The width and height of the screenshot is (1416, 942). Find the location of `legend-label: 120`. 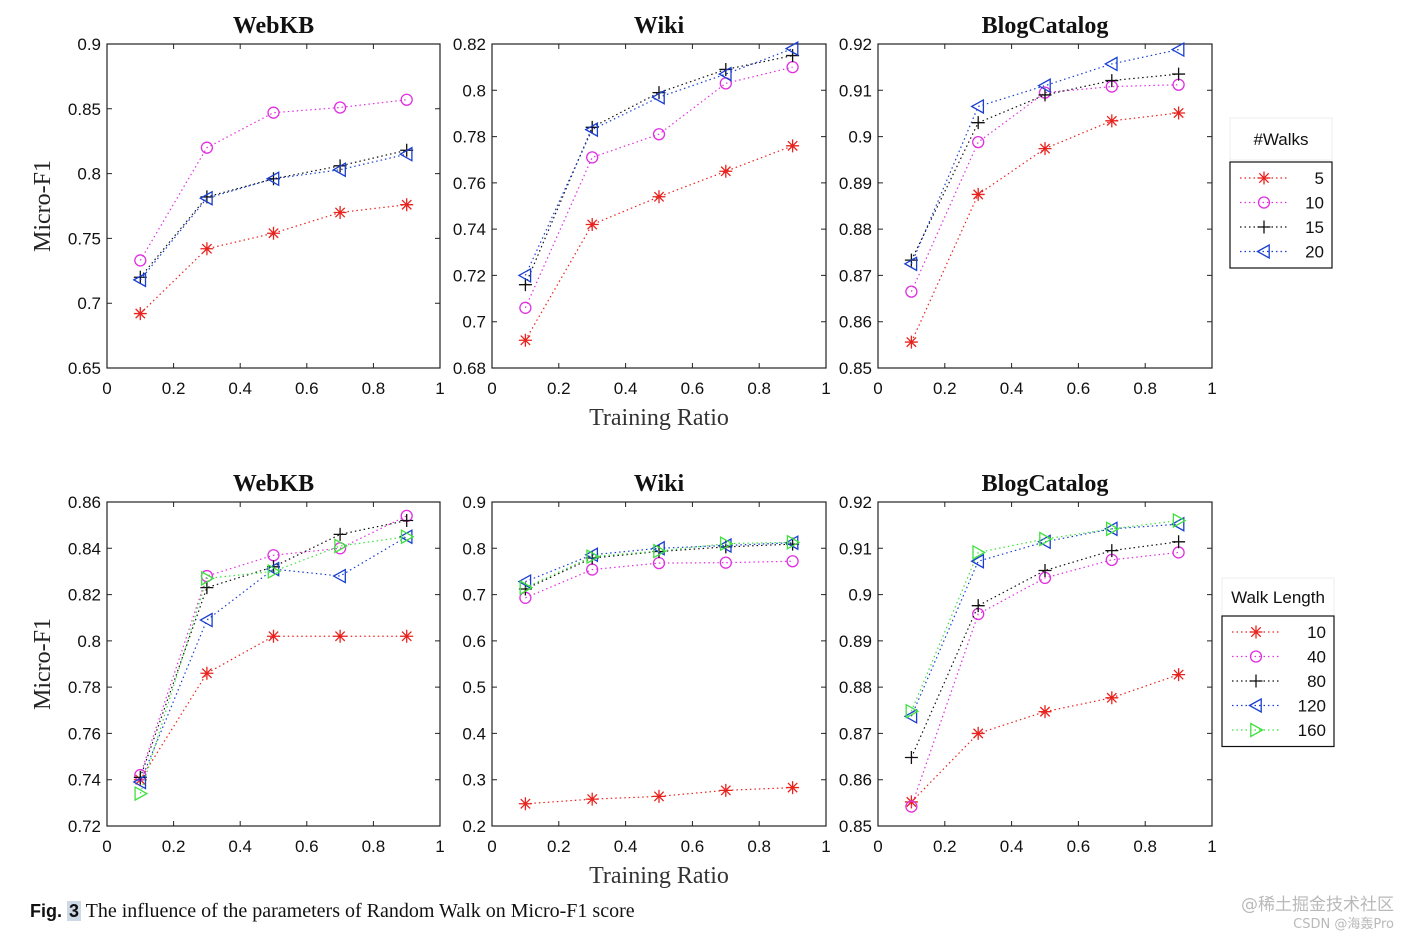

legend-label: 120 is located at coordinates (1312, 706).